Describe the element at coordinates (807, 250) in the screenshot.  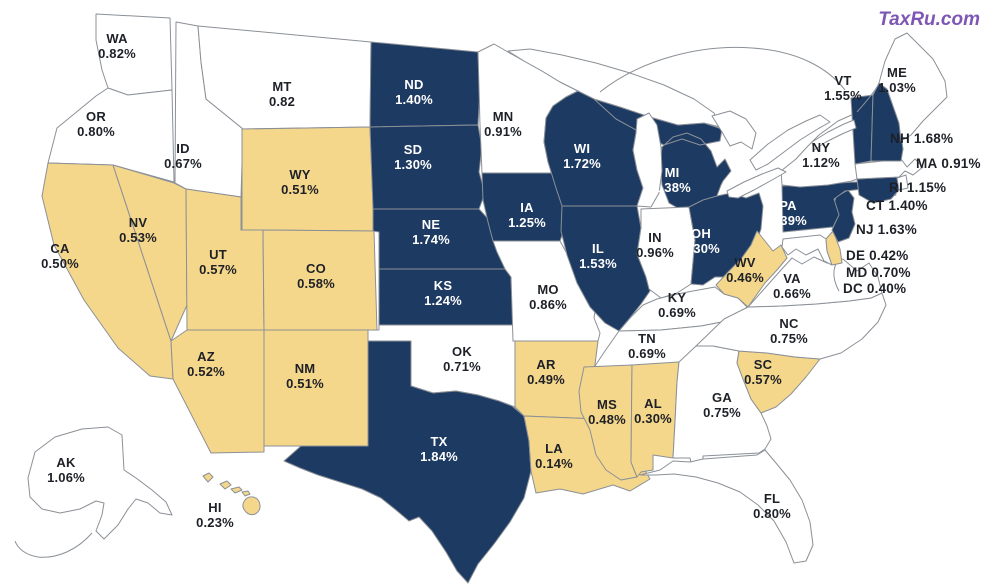
I see `state-shape-md` at that location.